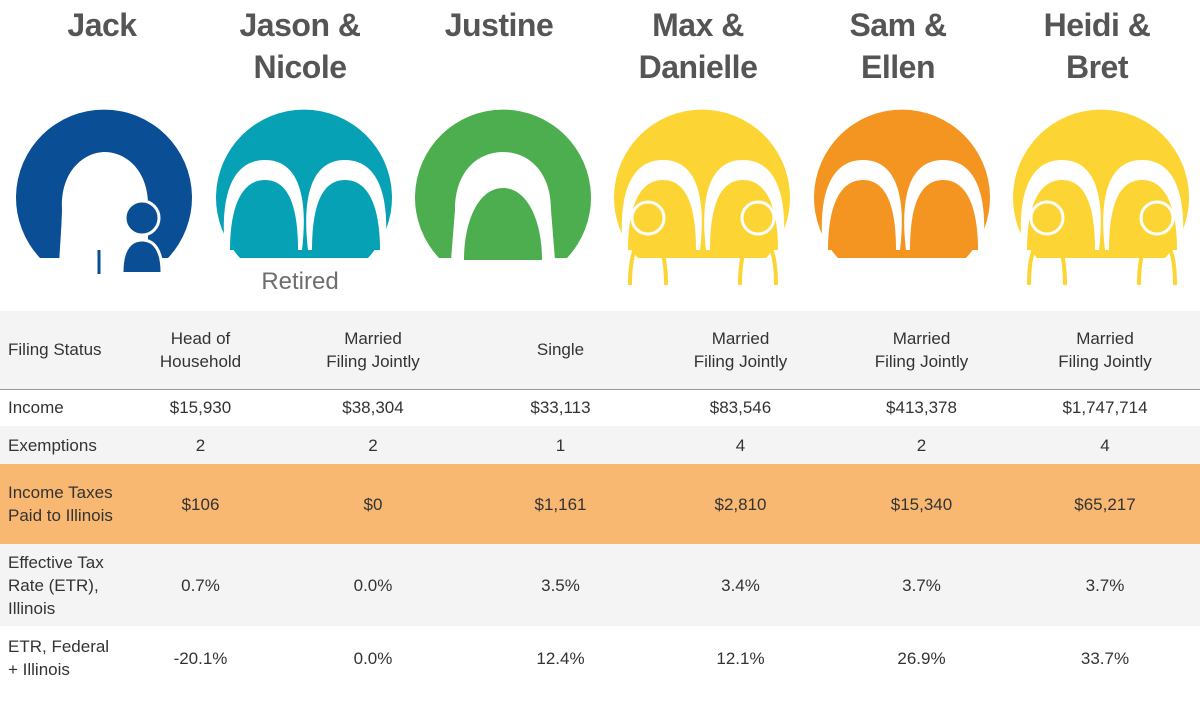  What do you see at coordinates (560, 408) in the screenshot?
I see `table-cell: $33,113` at bounding box center [560, 408].